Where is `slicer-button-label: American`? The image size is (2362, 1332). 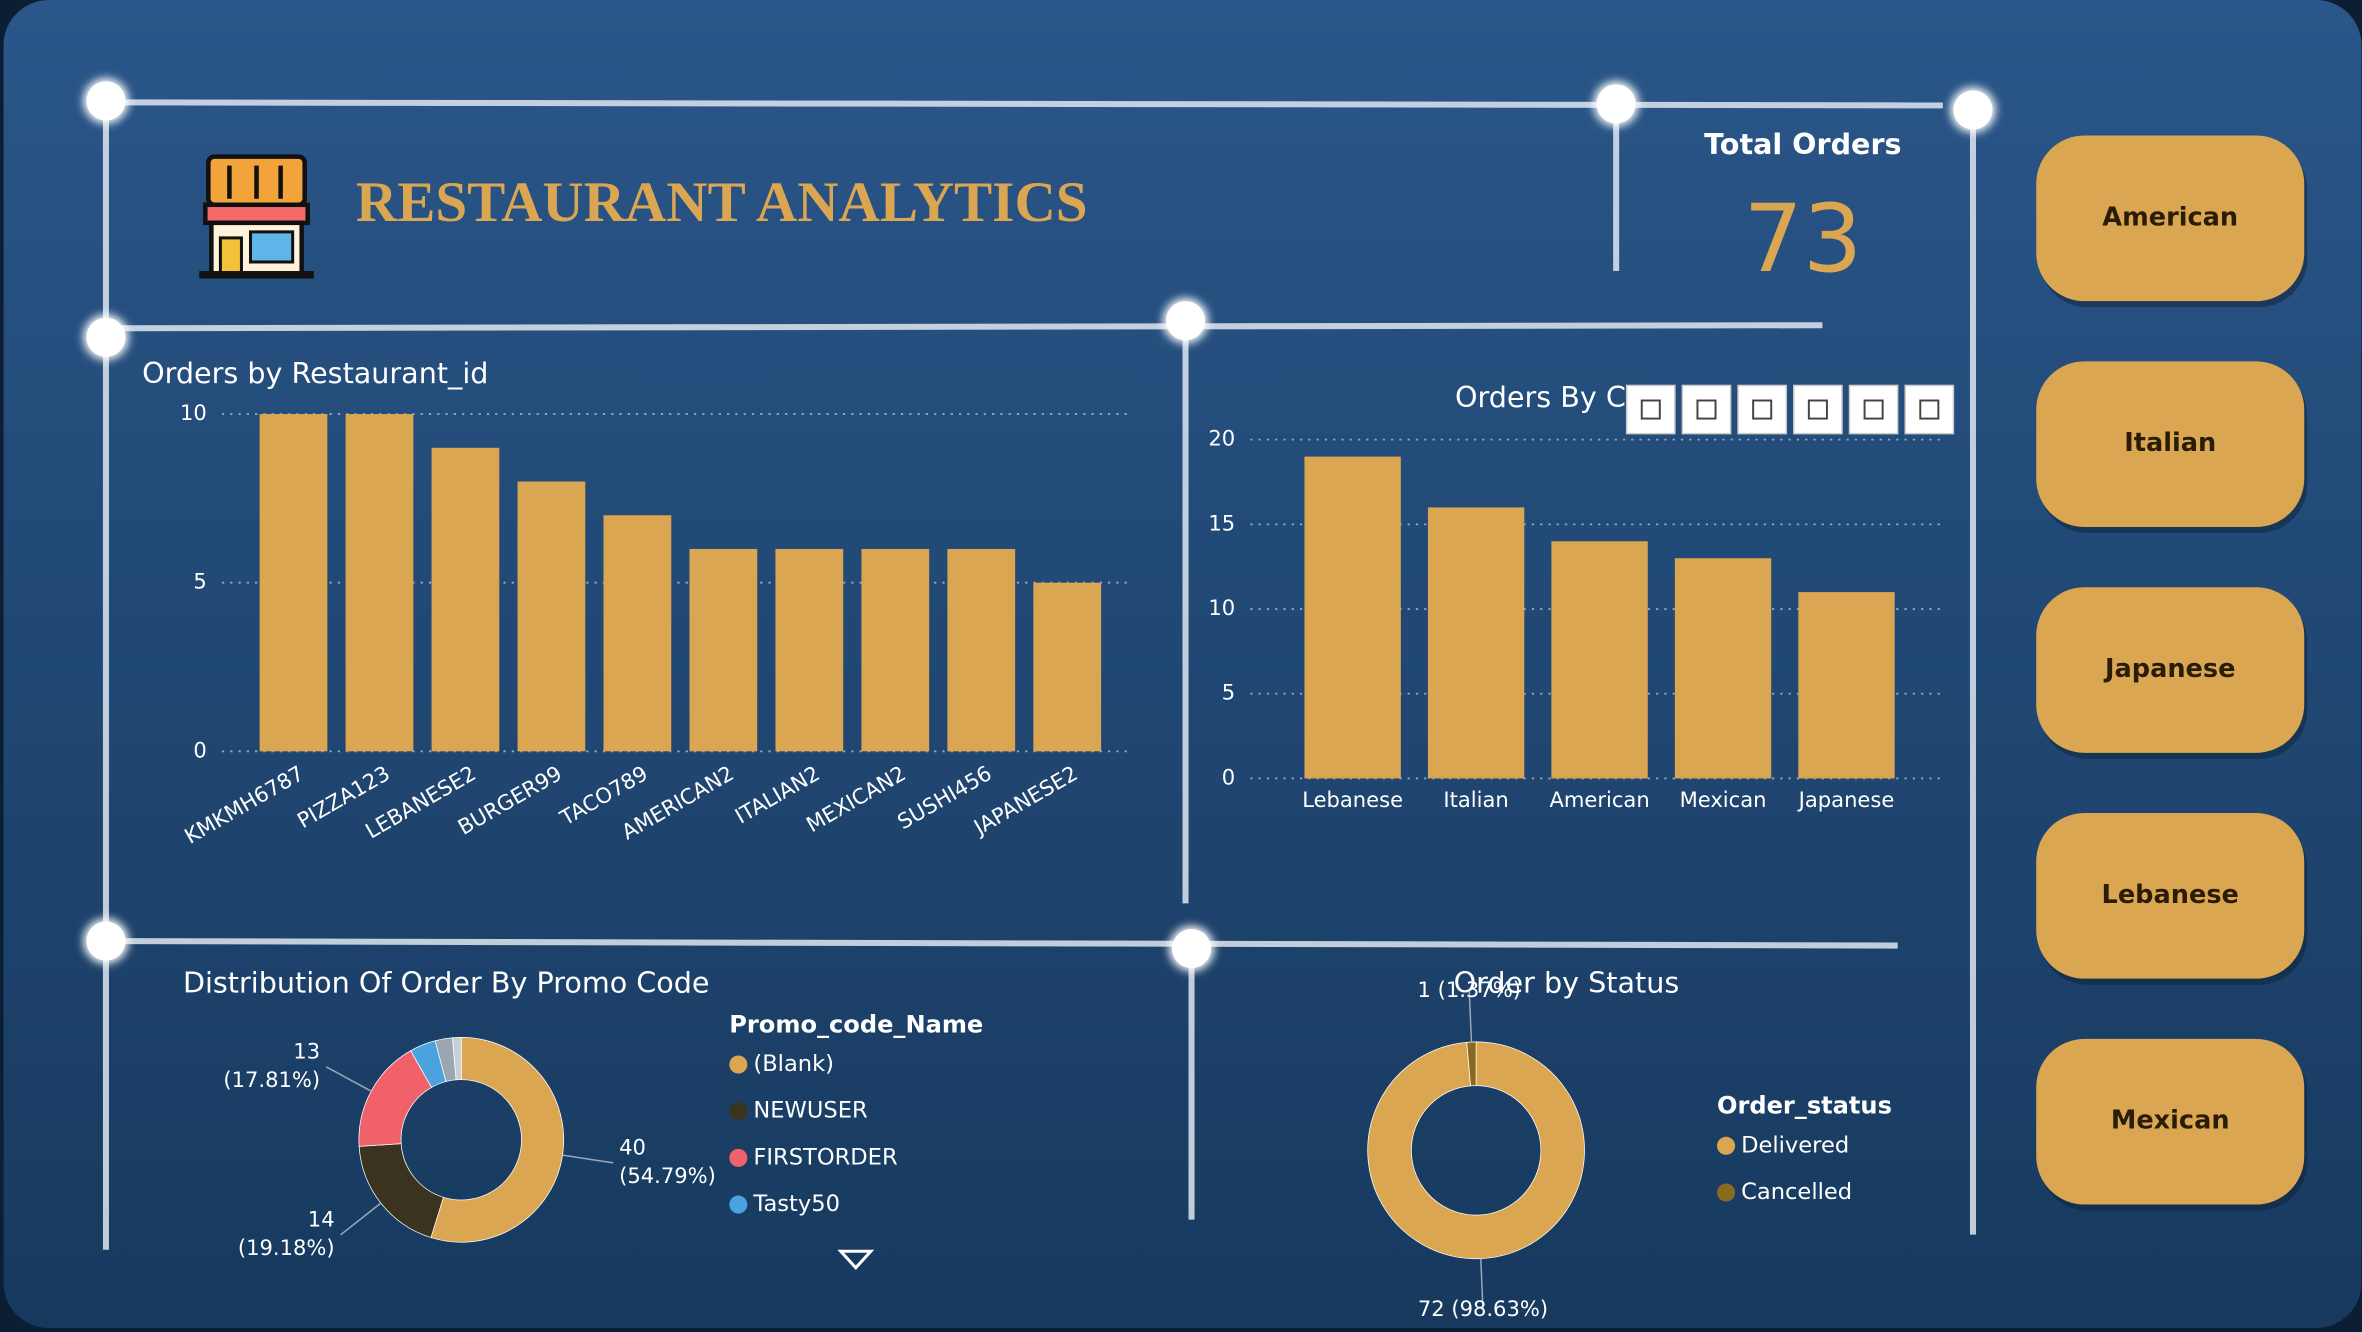
slicer-button-label: American is located at coordinates (2170, 217).